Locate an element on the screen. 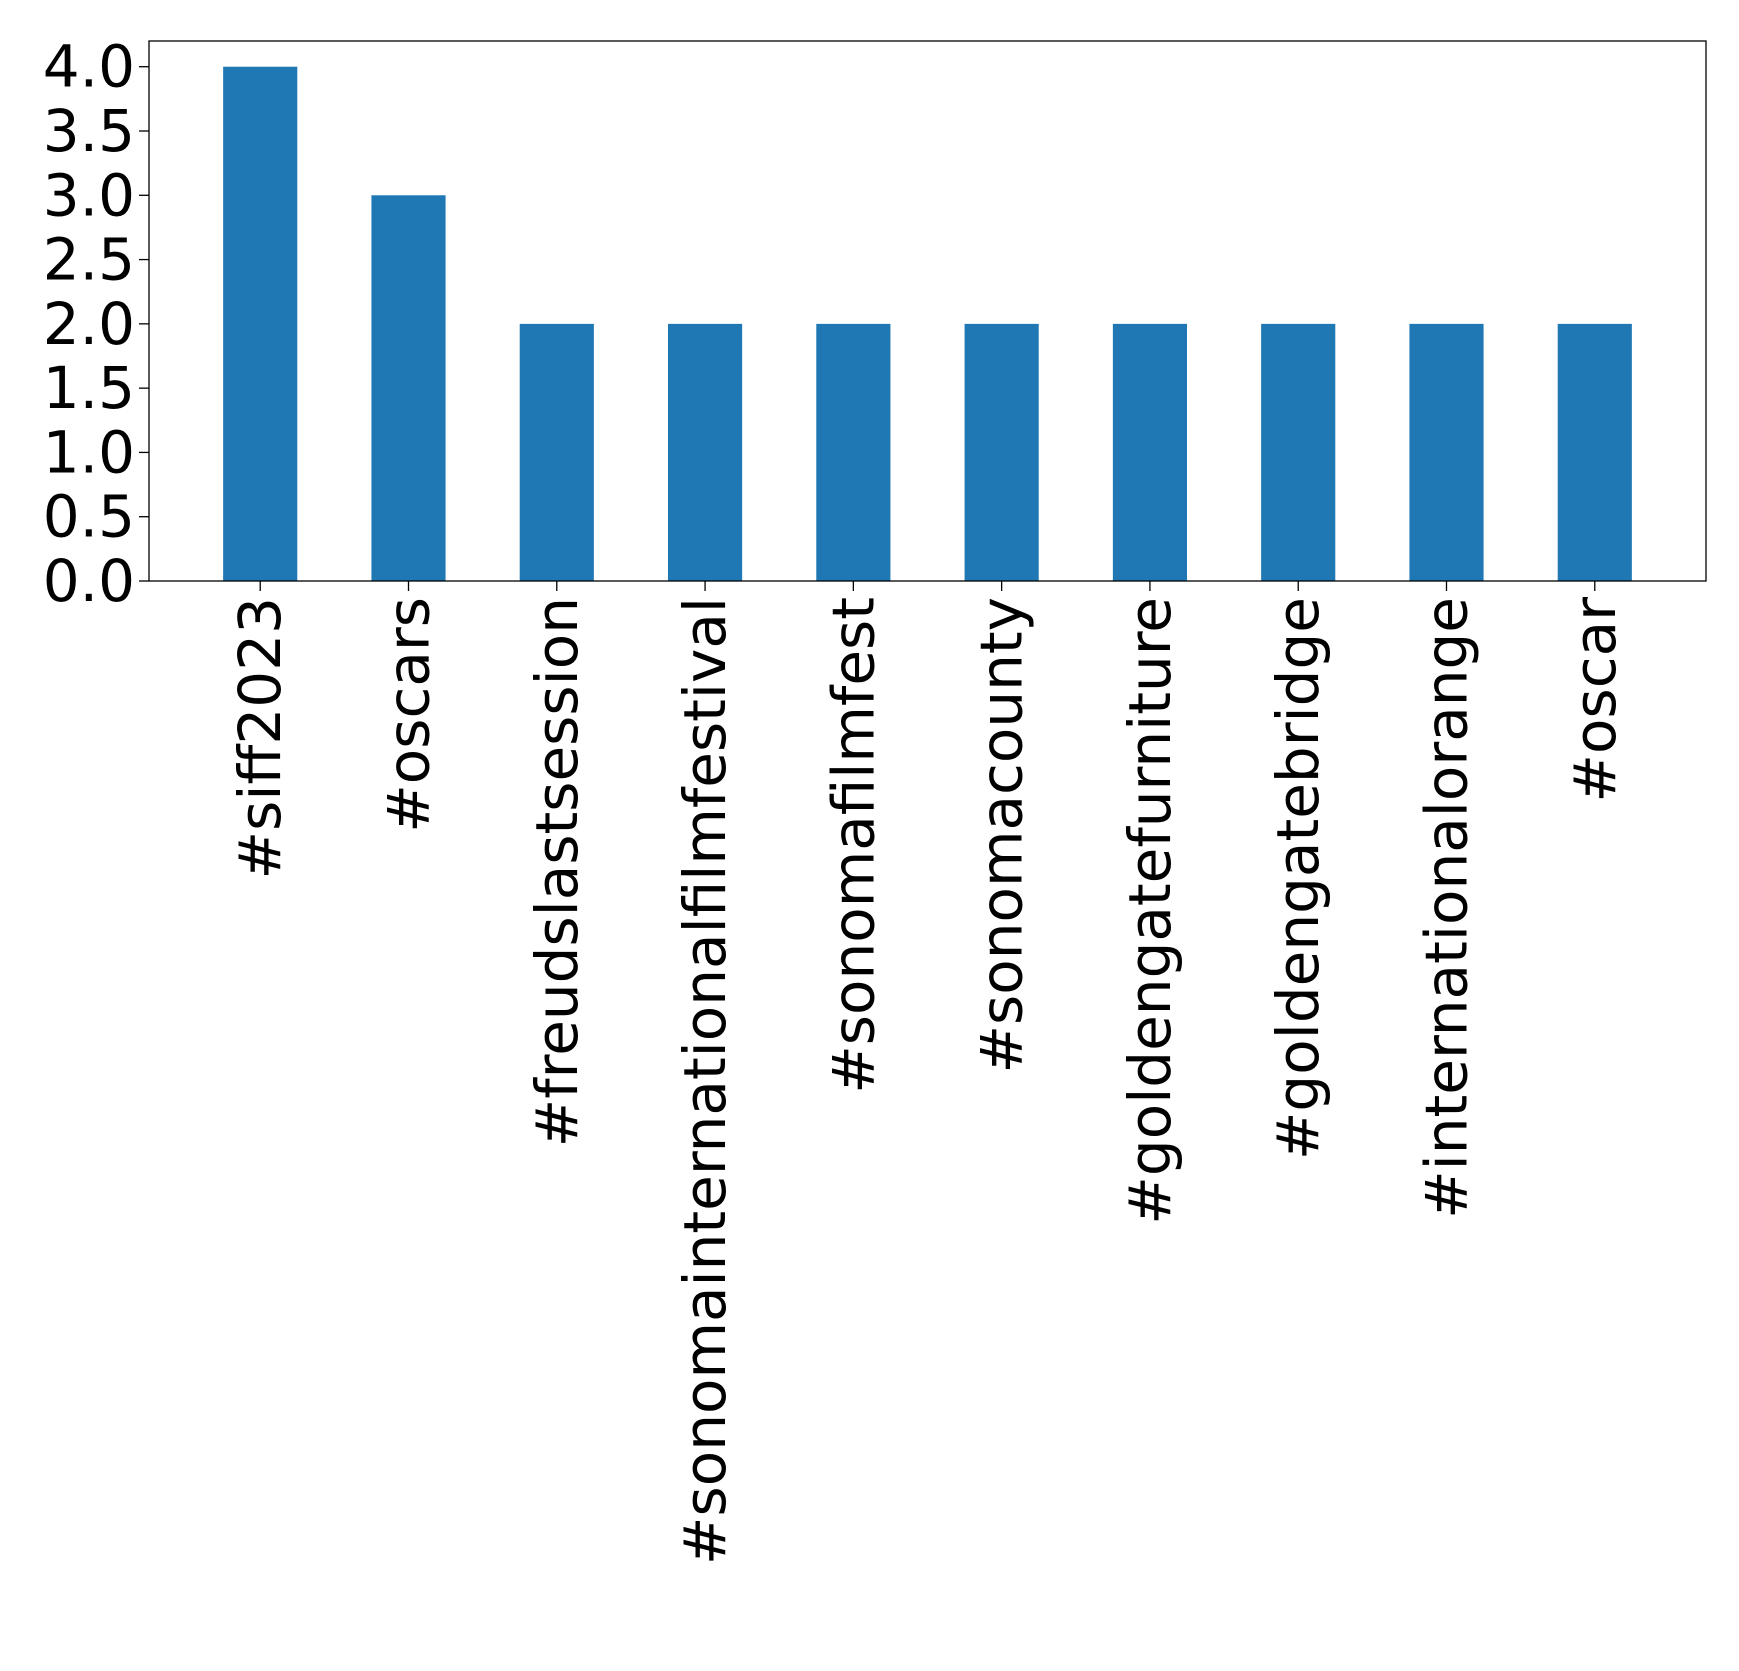  x-tick-label: #sonomainternationalfilmfestival is located at coordinates (705, 1081).